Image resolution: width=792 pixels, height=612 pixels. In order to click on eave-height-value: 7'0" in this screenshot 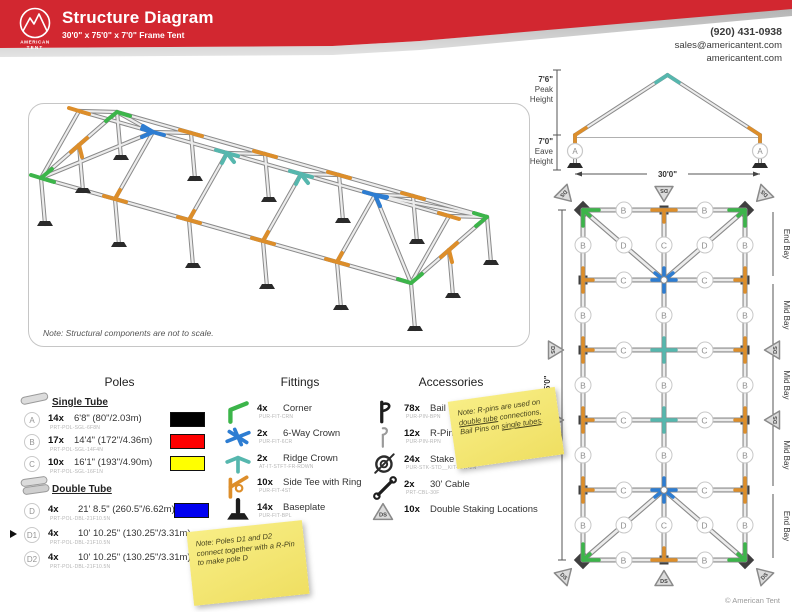, I will do `click(545, 141)`.